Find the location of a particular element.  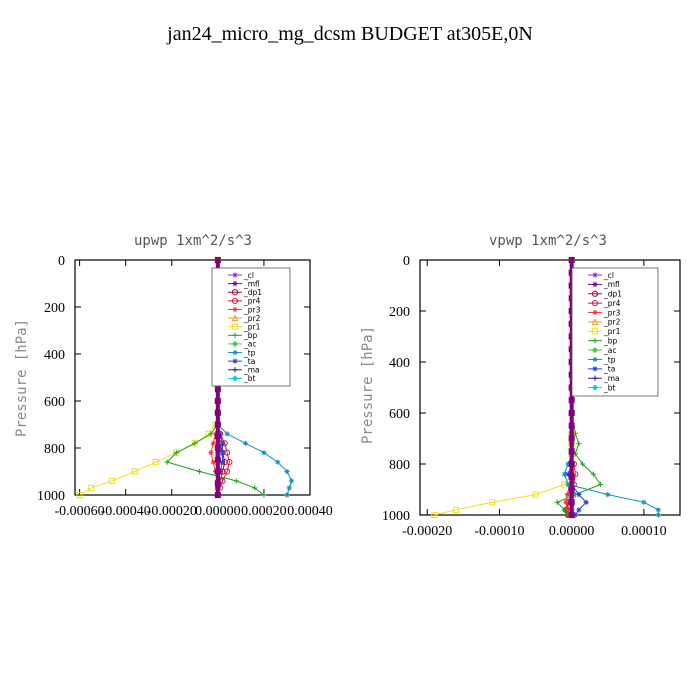

upwp-legend-label: _bt is located at coordinates (249, 378).